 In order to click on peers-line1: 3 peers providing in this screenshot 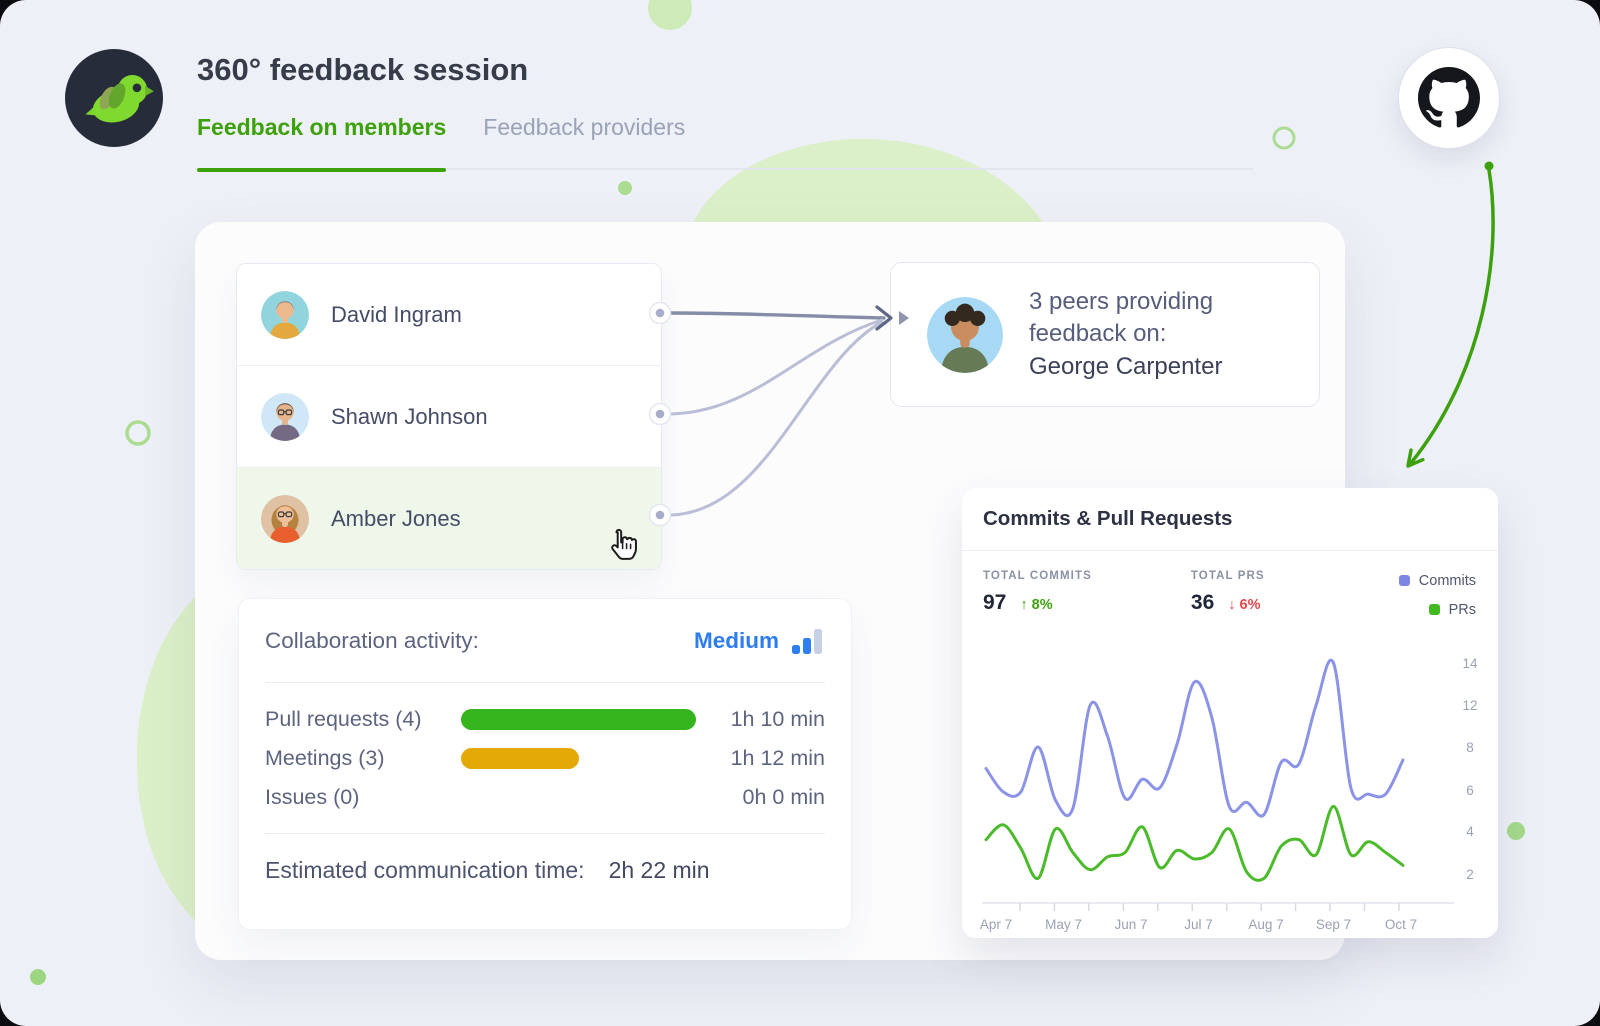, I will do `click(1121, 301)`.